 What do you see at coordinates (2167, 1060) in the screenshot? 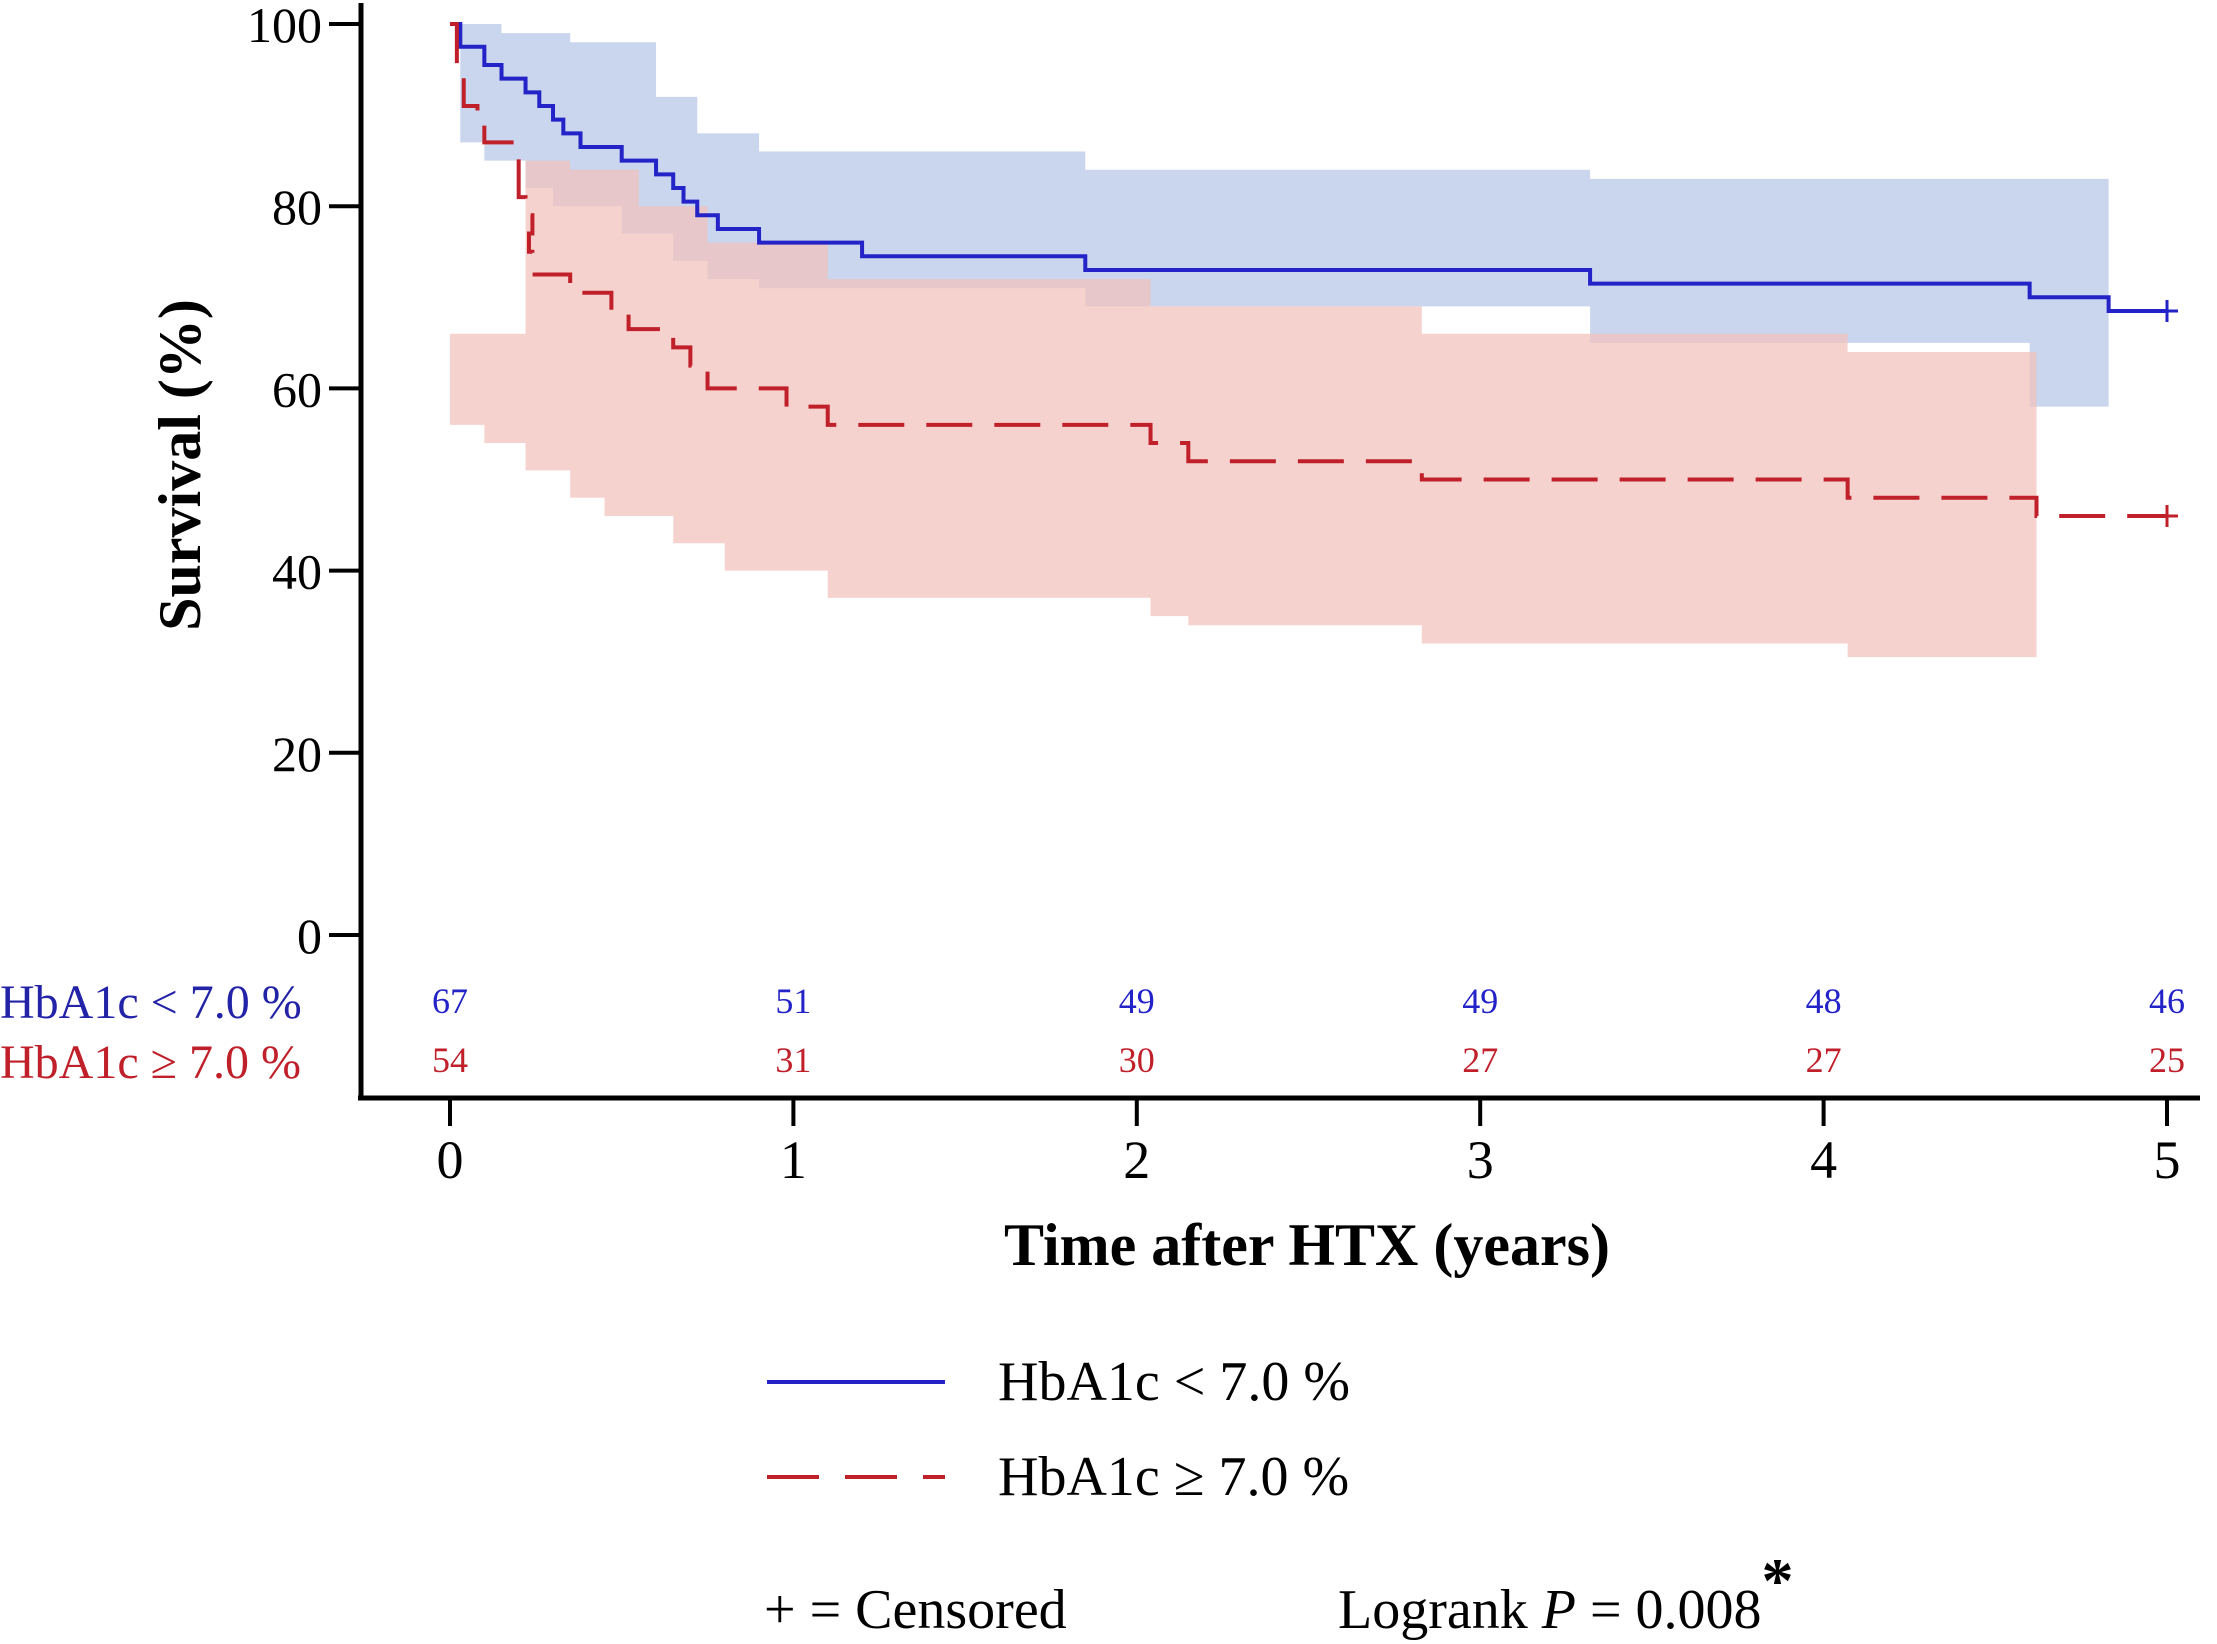
I see `at-risk-high-5: 25` at bounding box center [2167, 1060].